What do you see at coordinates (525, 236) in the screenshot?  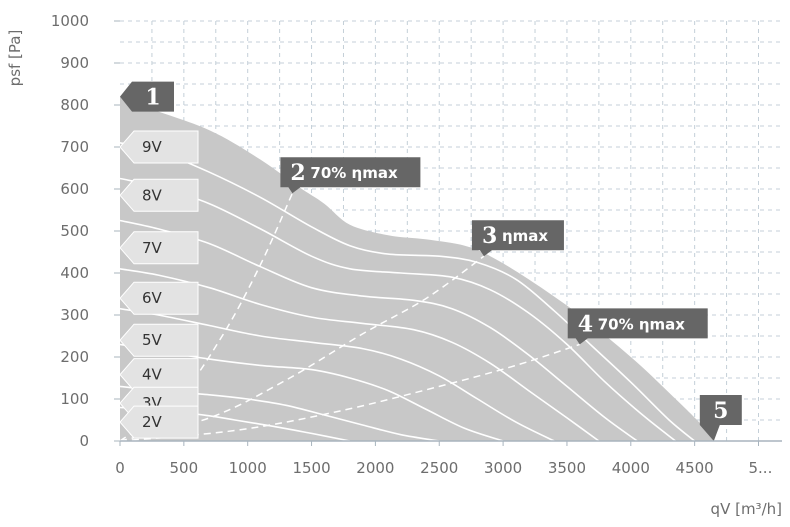 I see `callout-label: ηmax` at bounding box center [525, 236].